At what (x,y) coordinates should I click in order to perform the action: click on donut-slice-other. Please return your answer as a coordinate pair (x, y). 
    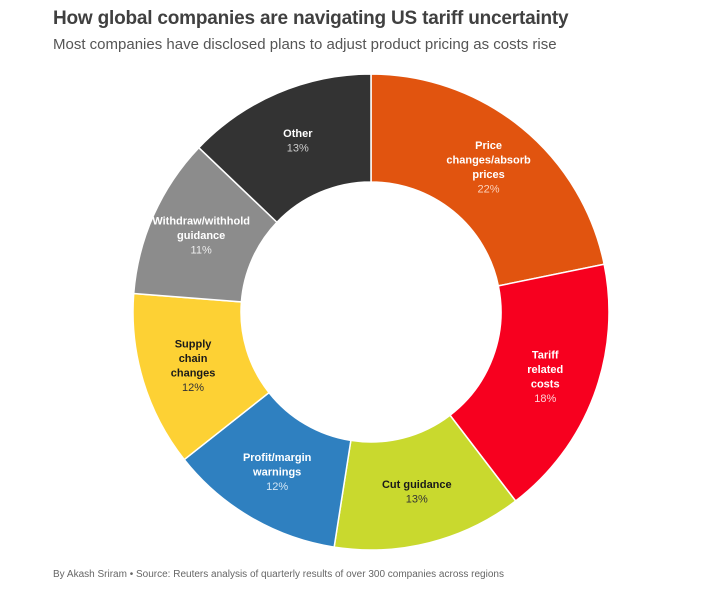
    Looking at the image, I should click on (284, 148).